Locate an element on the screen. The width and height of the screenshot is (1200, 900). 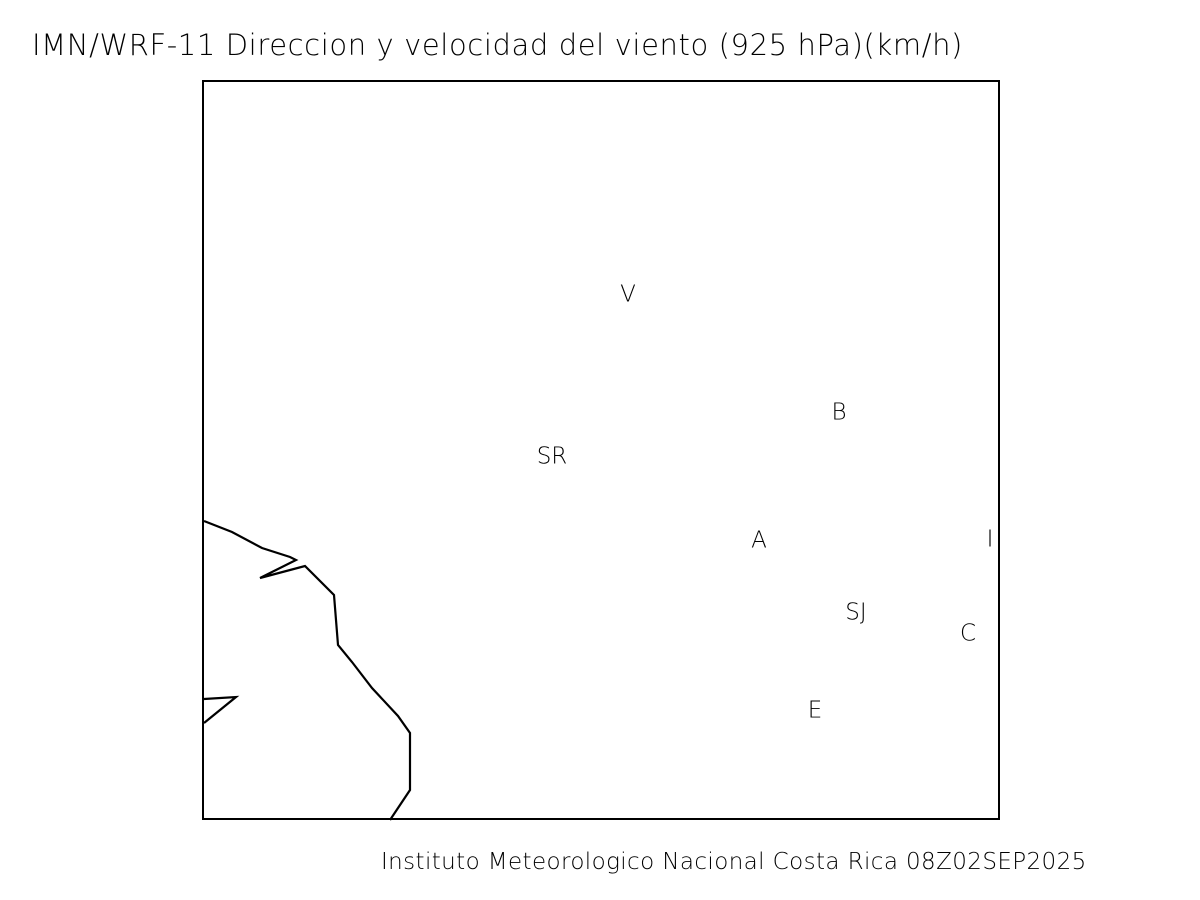
station-label-e: E is located at coordinates (815, 710).